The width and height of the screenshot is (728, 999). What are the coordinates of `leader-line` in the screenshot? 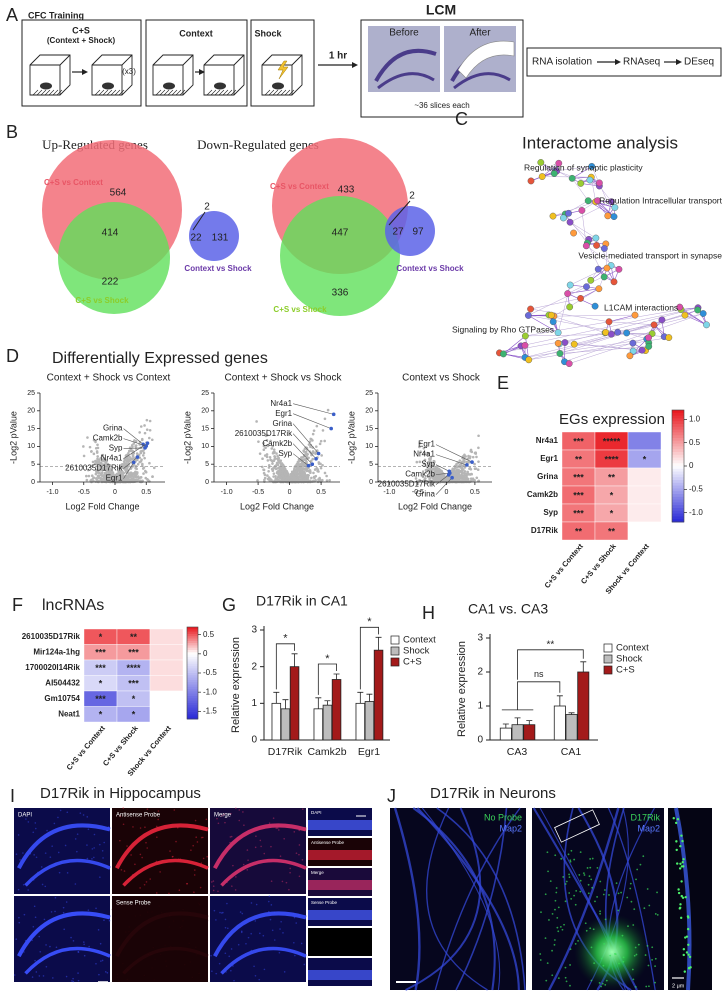 It's located at (312, 421).